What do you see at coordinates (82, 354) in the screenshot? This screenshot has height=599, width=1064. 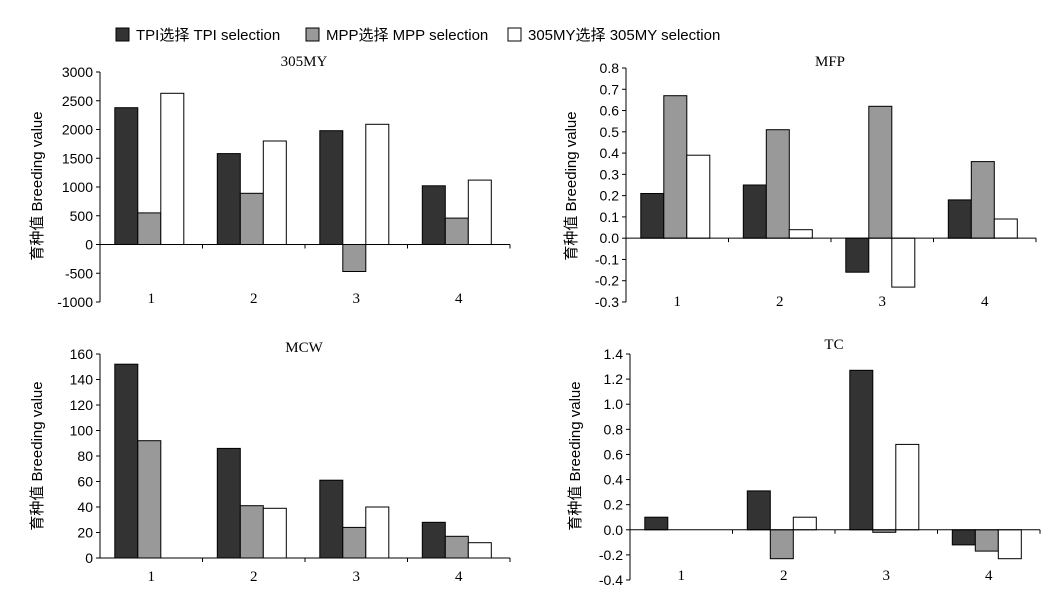 I see `panel-mcw-y-tick-label: 160` at bounding box center [82, 354].